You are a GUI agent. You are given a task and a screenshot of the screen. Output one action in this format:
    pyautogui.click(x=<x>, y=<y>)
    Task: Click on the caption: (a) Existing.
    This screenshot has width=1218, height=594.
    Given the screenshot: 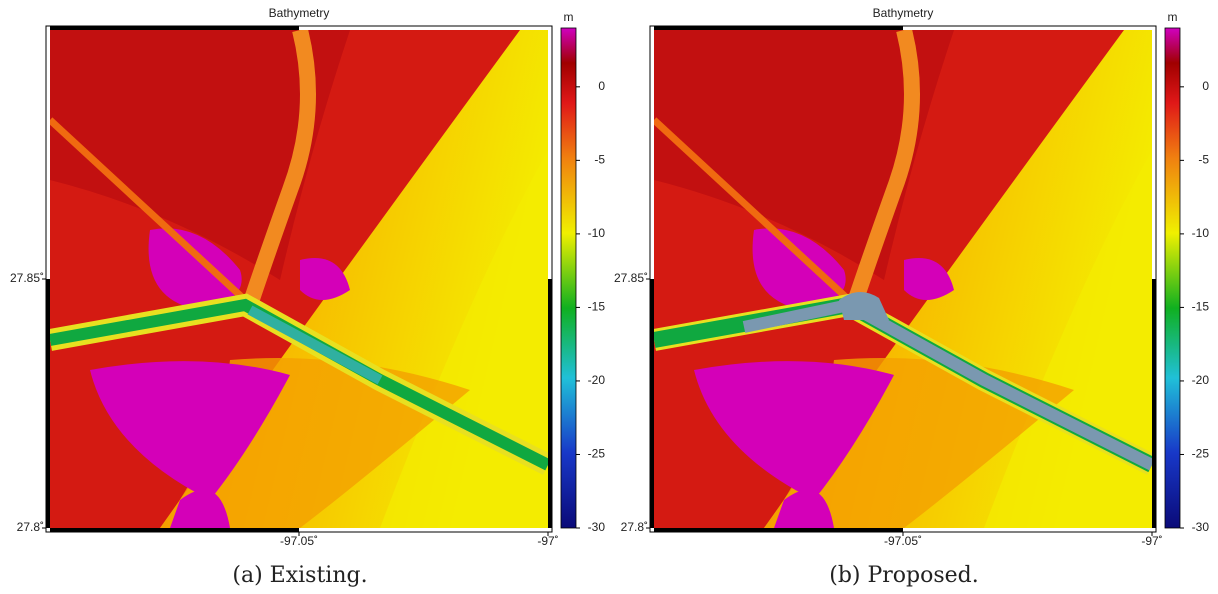 What is the action you would take?
    pyautogui.click(x=299, y=575)
    